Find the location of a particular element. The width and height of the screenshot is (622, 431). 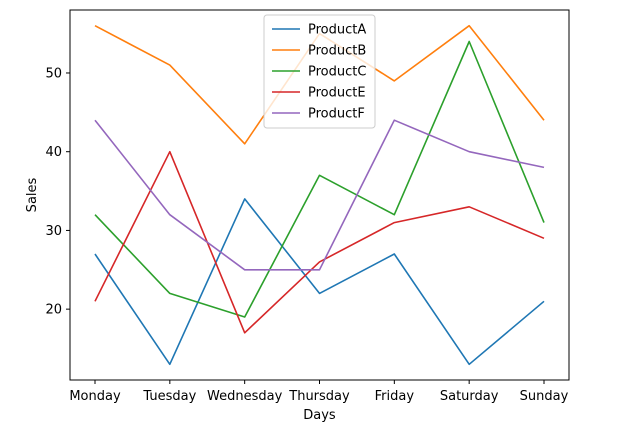

y-tick-label: 50 is located at coordinates (53, 73).